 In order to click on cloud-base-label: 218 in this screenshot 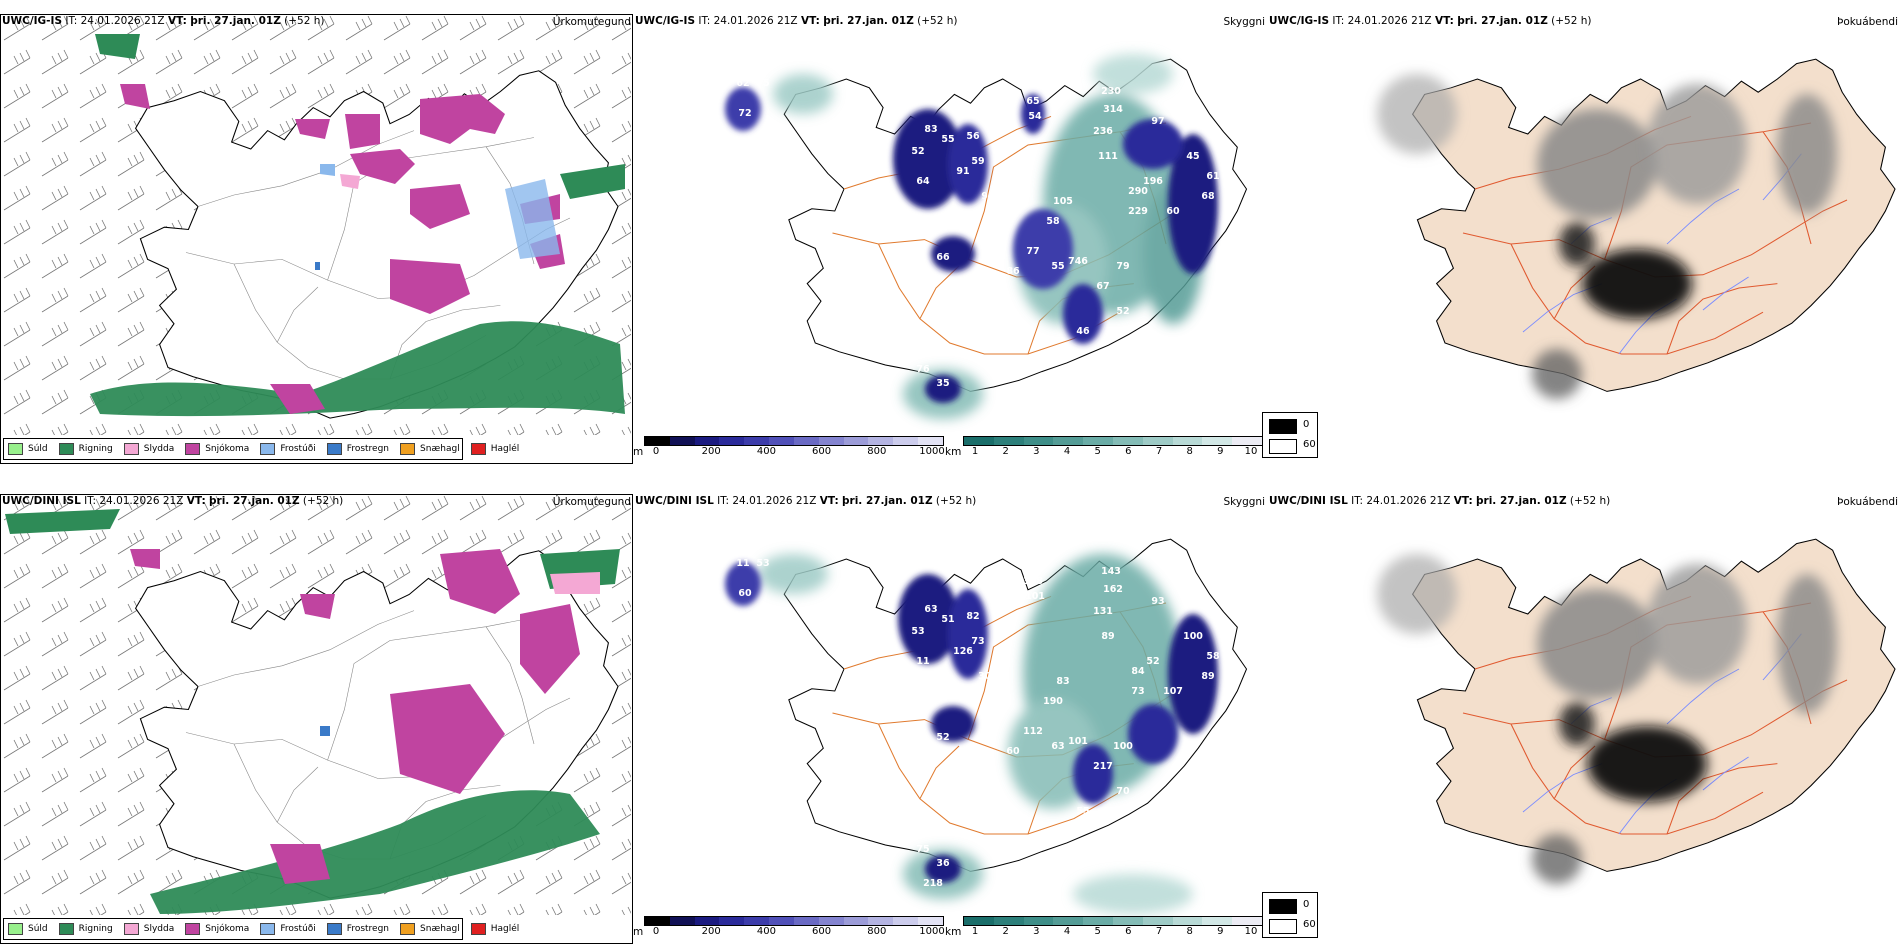, I will do `click(933, 883)`.